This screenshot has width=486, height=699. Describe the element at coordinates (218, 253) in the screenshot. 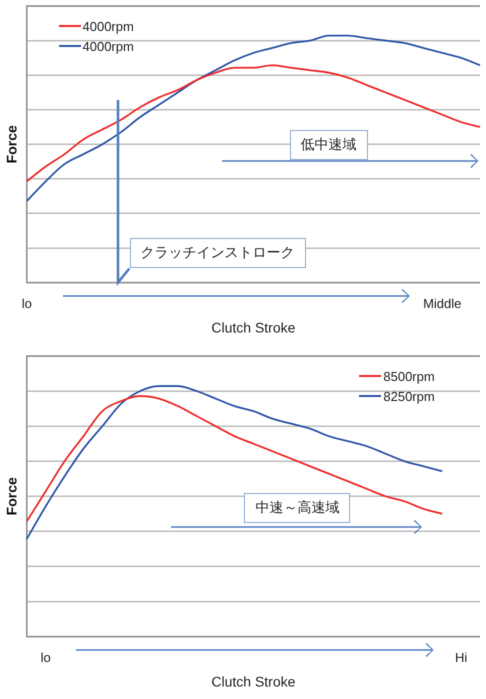

I see `annotation: クラッチインストローク` at that location.